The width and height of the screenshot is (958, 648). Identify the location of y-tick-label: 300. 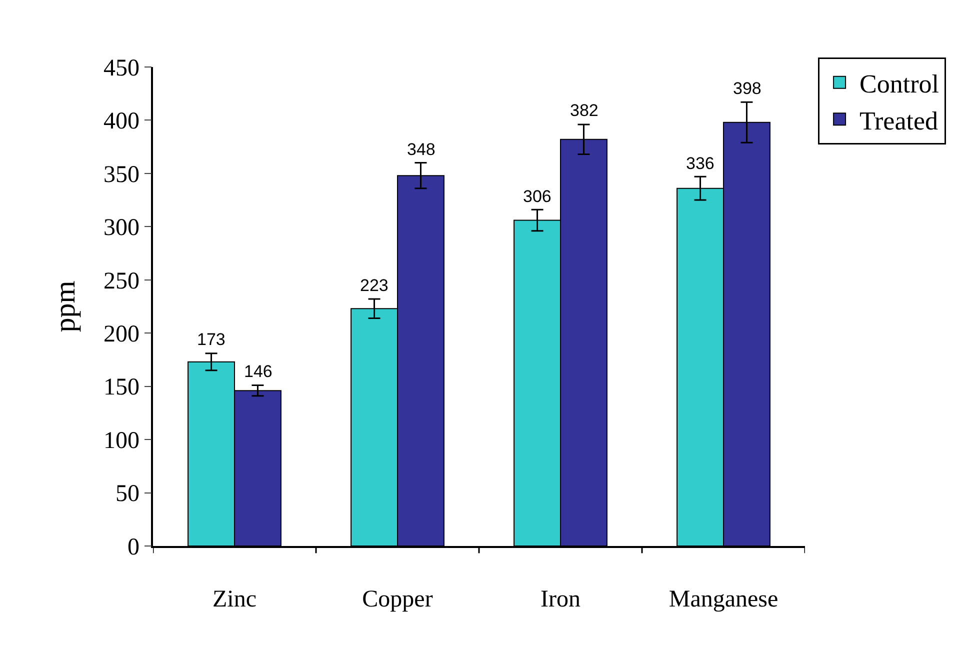
(121, 228).